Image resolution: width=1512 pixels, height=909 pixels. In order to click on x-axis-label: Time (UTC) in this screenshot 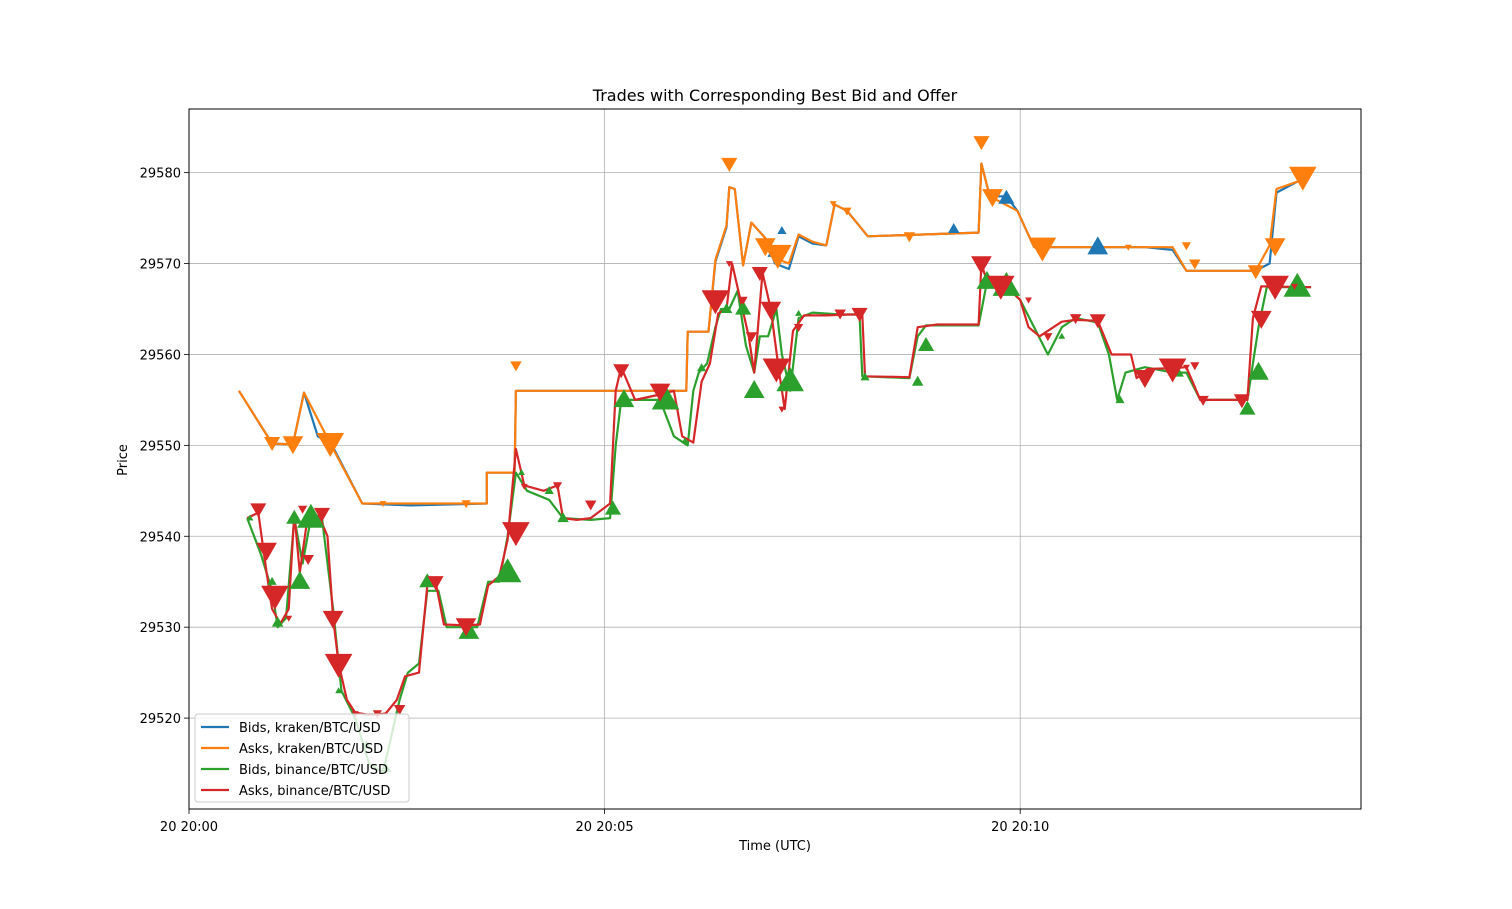, I will do `click(774, 846)`.